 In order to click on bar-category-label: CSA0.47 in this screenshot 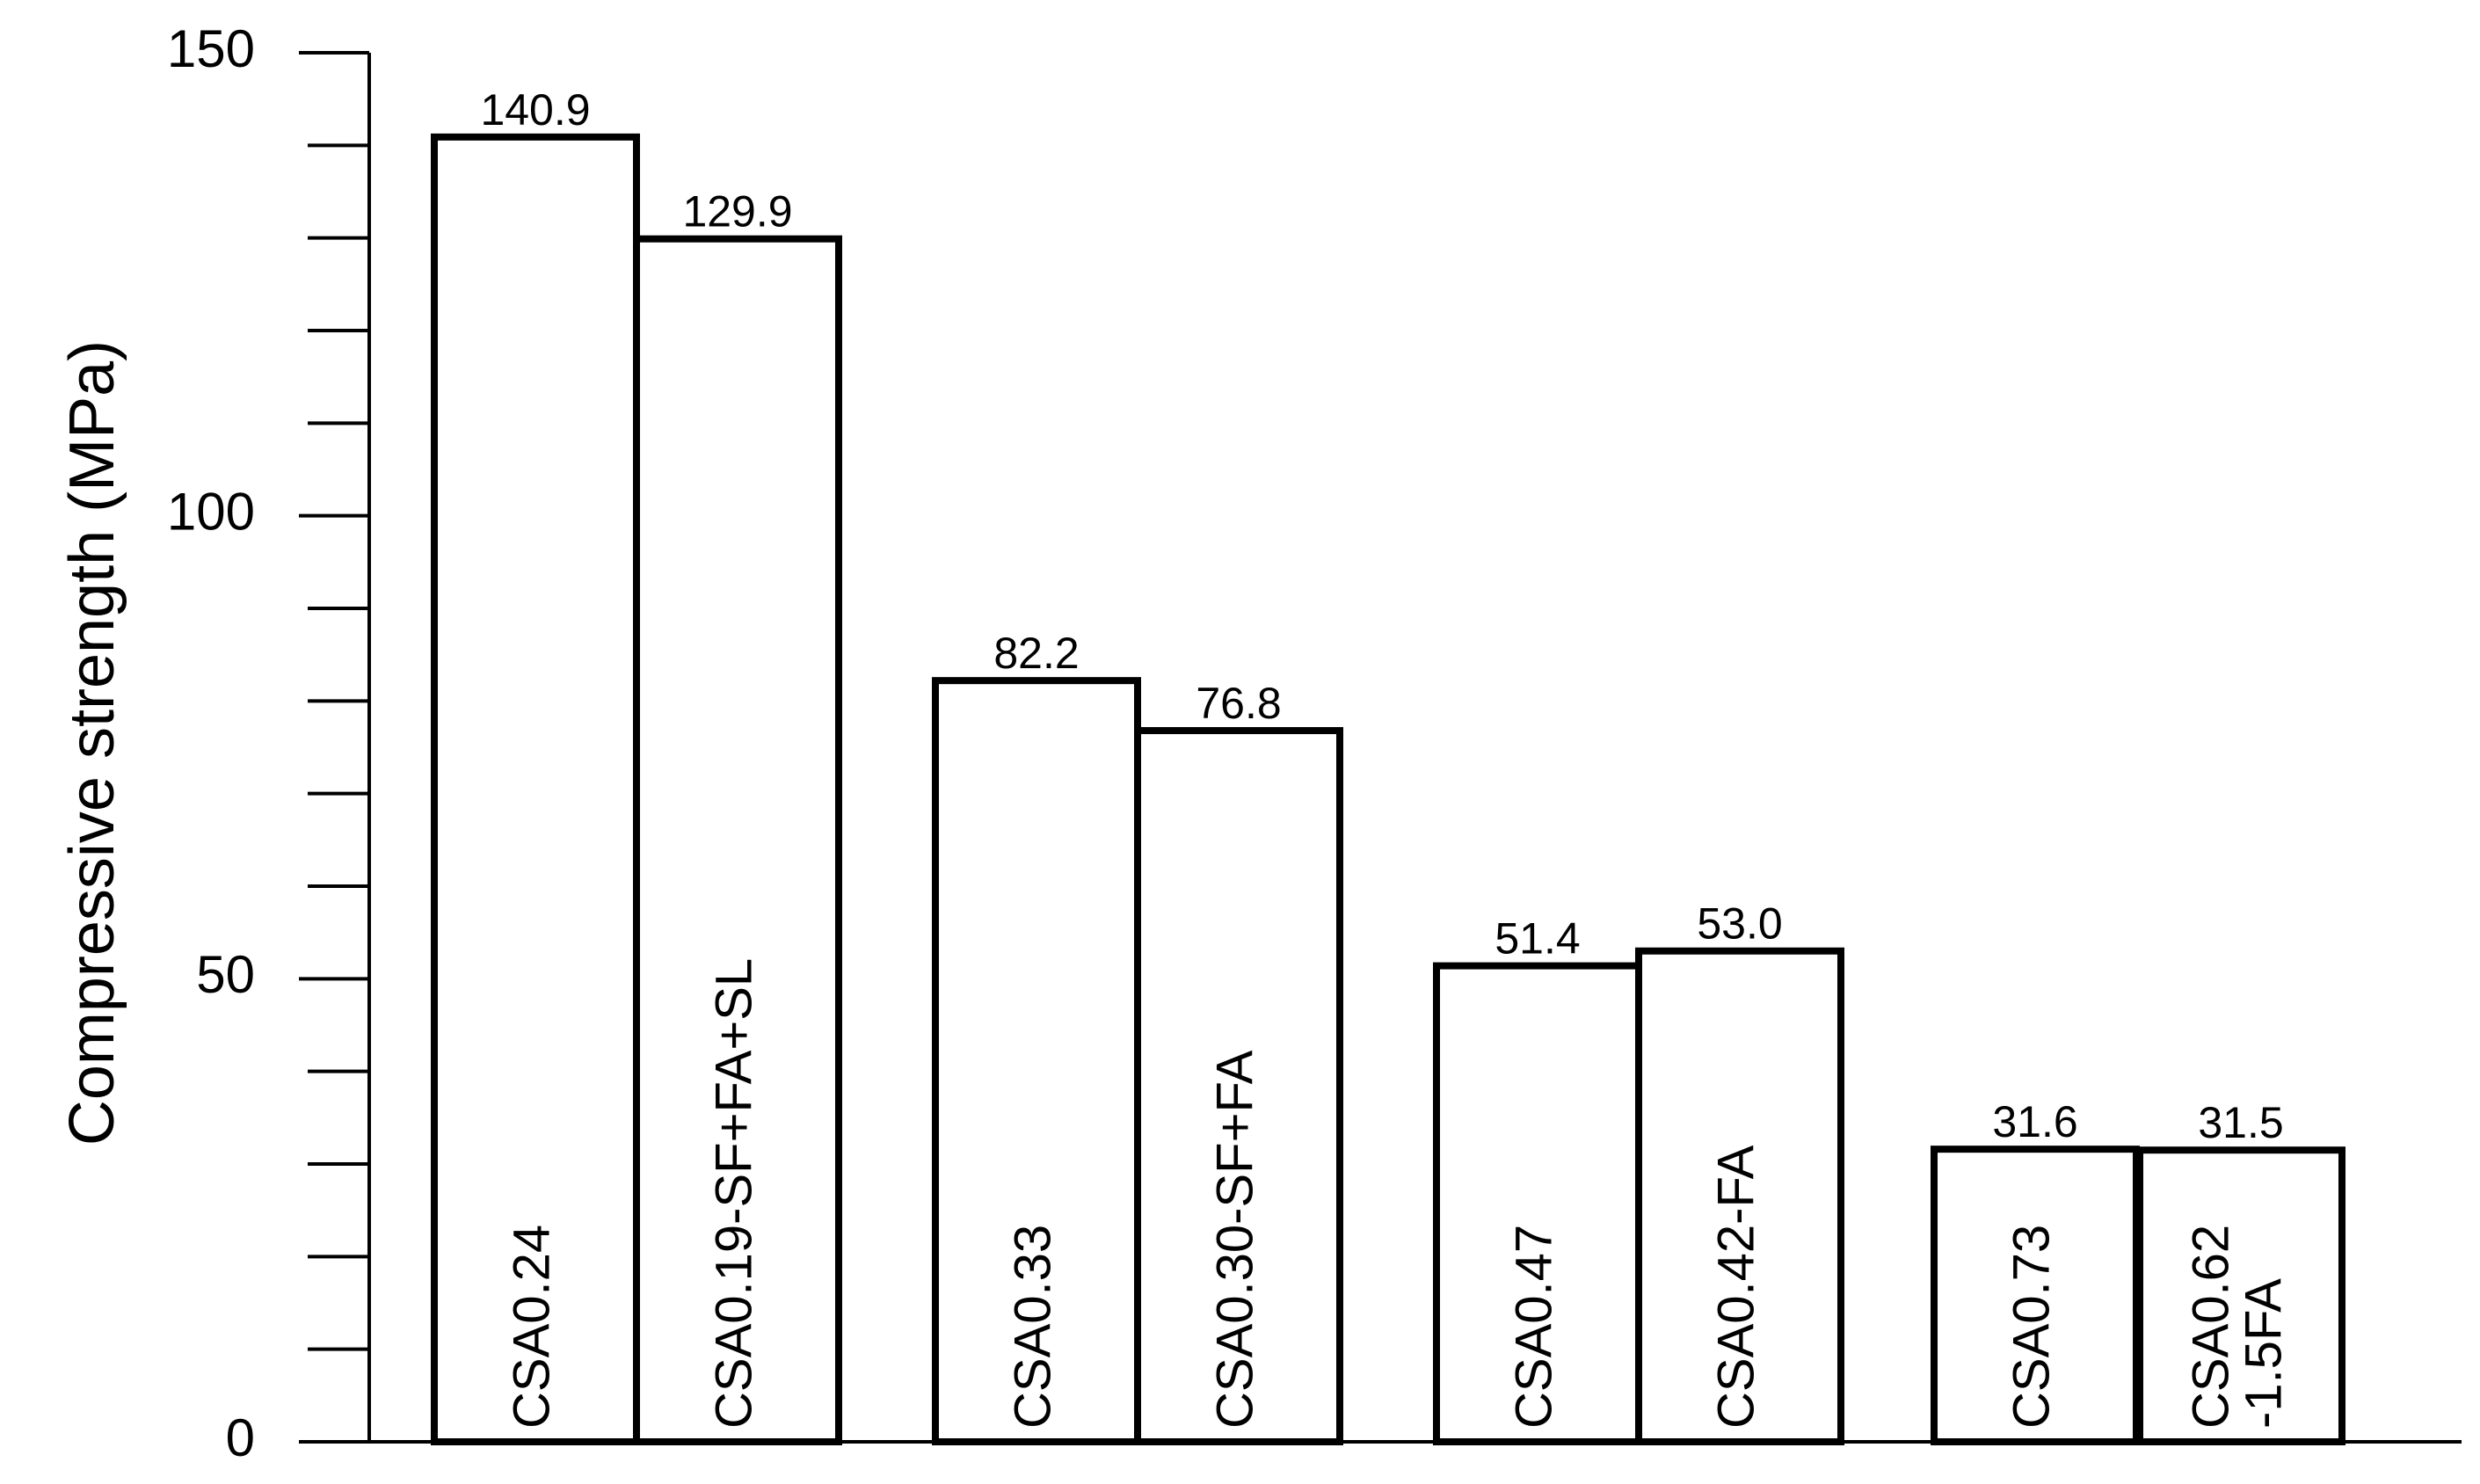, I will do `click(1533, 1327)`.